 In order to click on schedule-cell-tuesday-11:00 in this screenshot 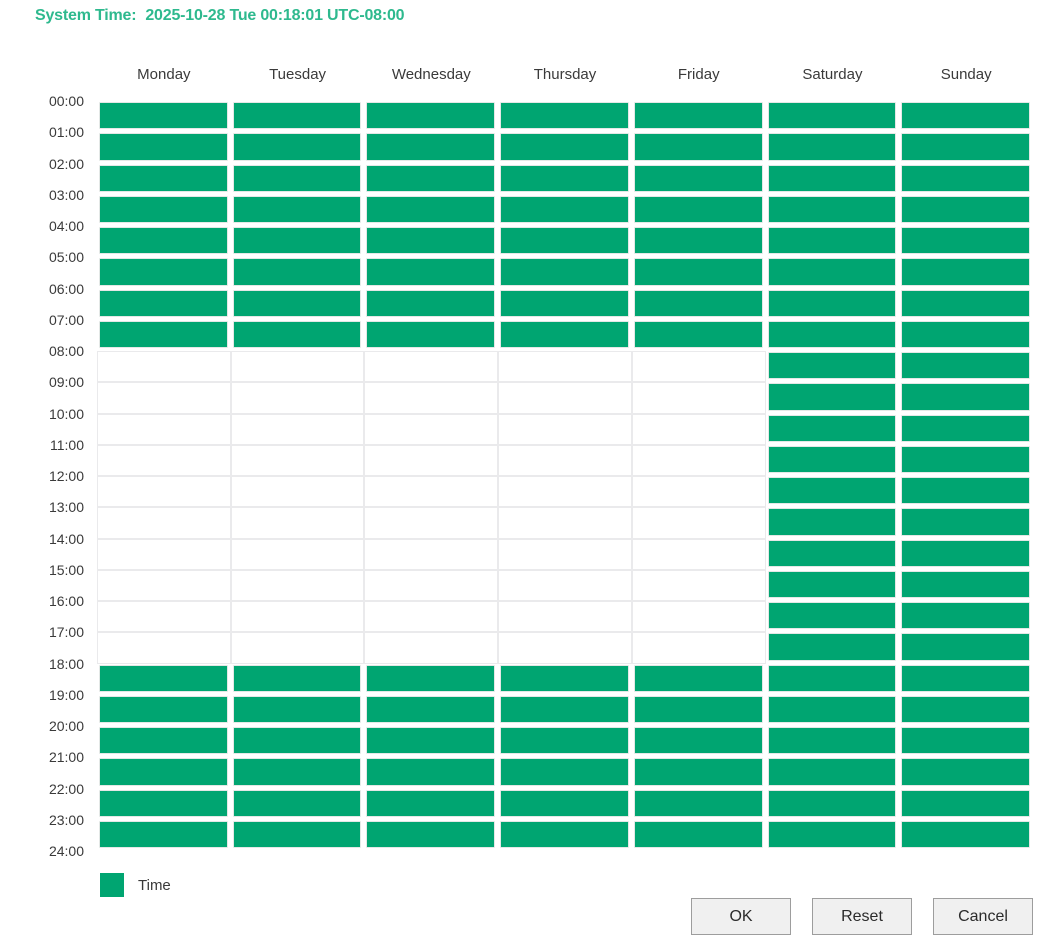, I will do `click(297, 460)`.